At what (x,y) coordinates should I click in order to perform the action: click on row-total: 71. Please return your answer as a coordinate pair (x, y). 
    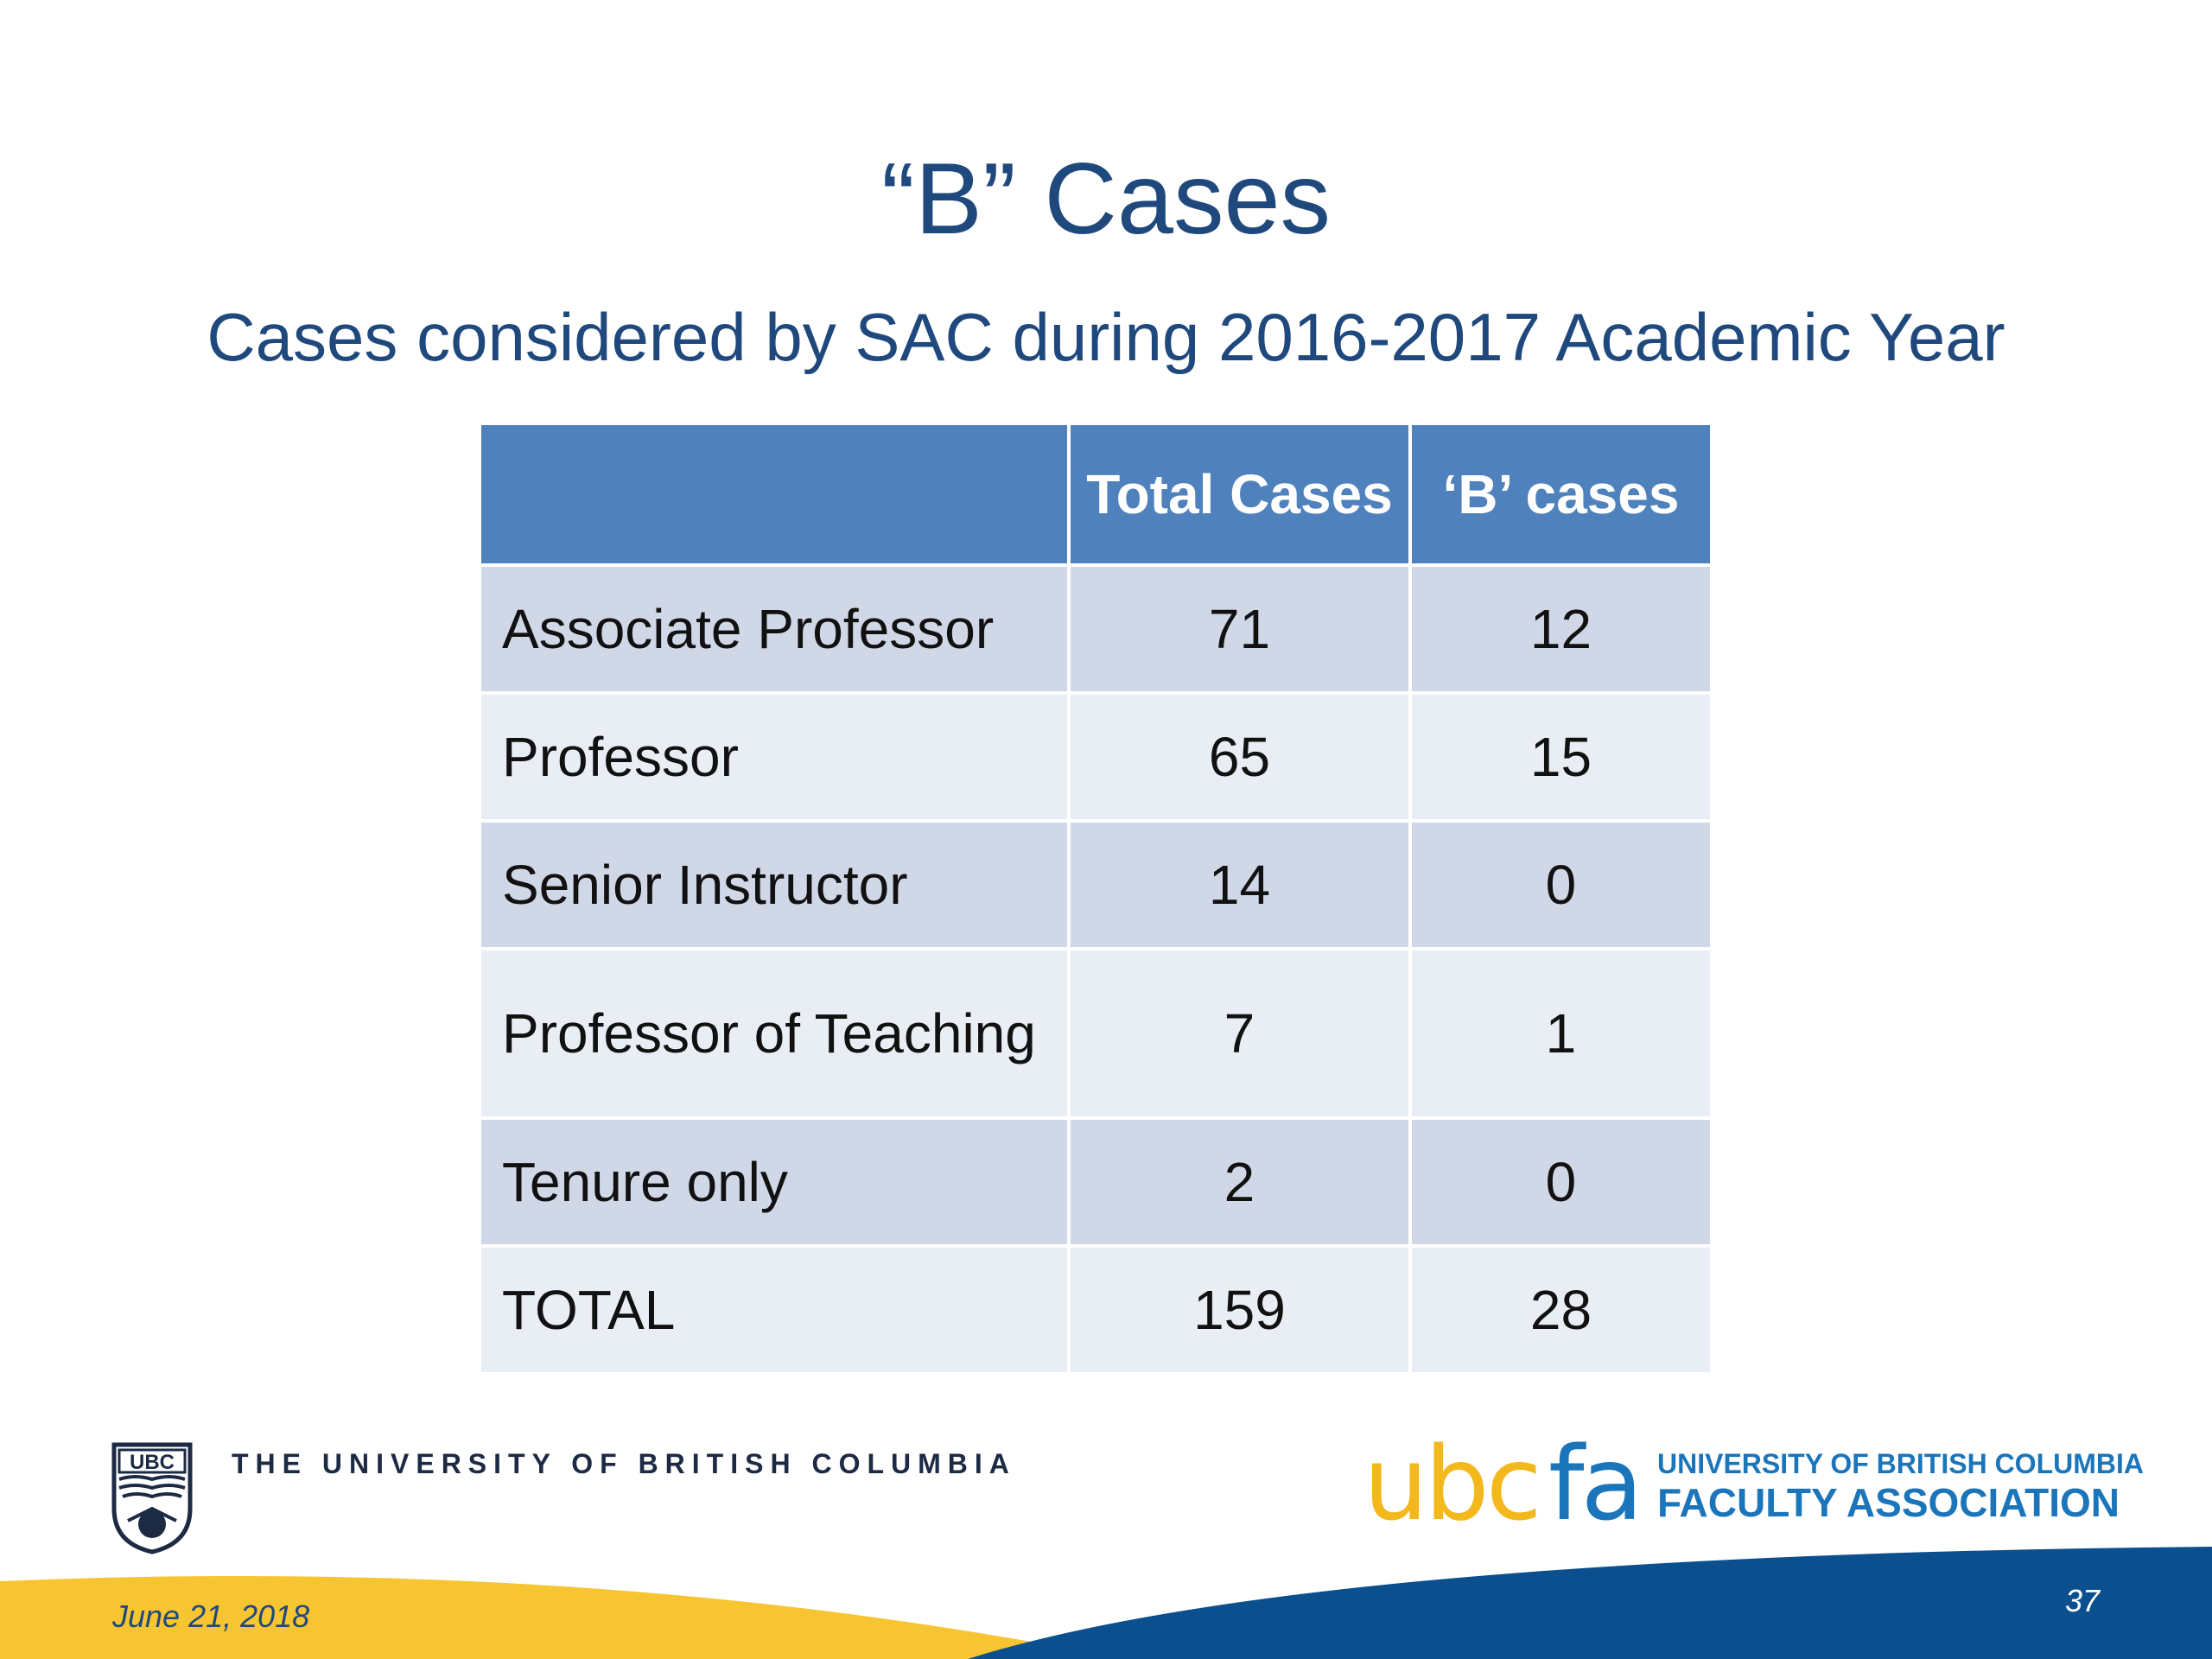
    Looking at the image, I should click on (1239, 629).